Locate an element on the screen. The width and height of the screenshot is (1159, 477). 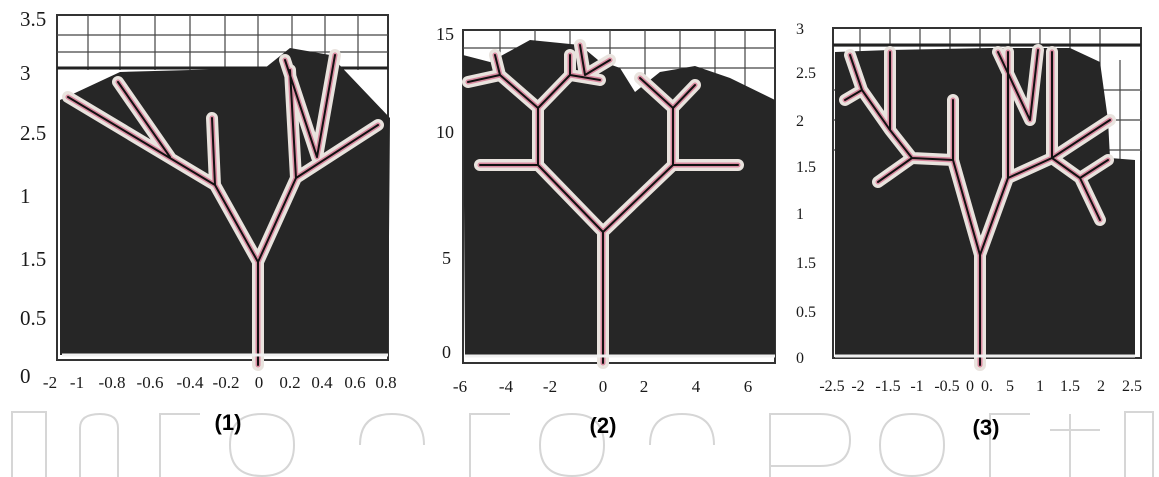
y-tick-label: 5 is located at coordinates (446, 258).